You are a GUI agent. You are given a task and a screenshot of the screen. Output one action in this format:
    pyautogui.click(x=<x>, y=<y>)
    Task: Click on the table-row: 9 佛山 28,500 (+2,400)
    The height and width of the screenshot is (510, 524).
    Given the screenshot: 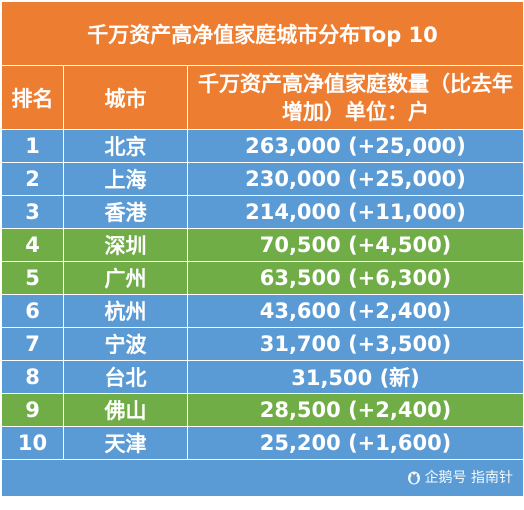 What is the action you would take?
    pyautogui.click(x=262, y=410)
    